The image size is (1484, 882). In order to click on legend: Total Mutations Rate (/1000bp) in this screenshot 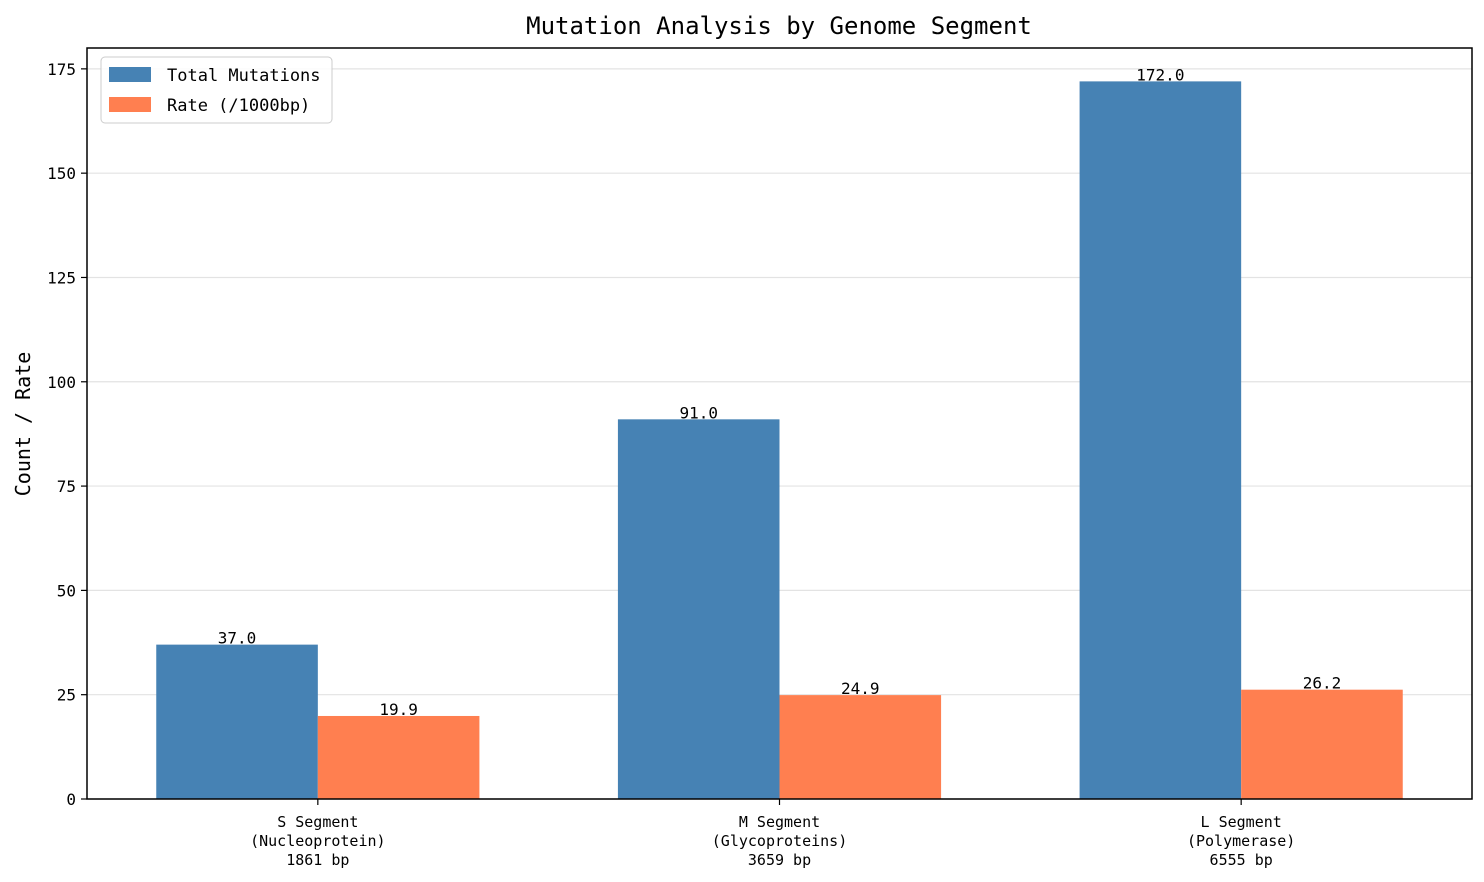, I will do `click(216, 90)`.